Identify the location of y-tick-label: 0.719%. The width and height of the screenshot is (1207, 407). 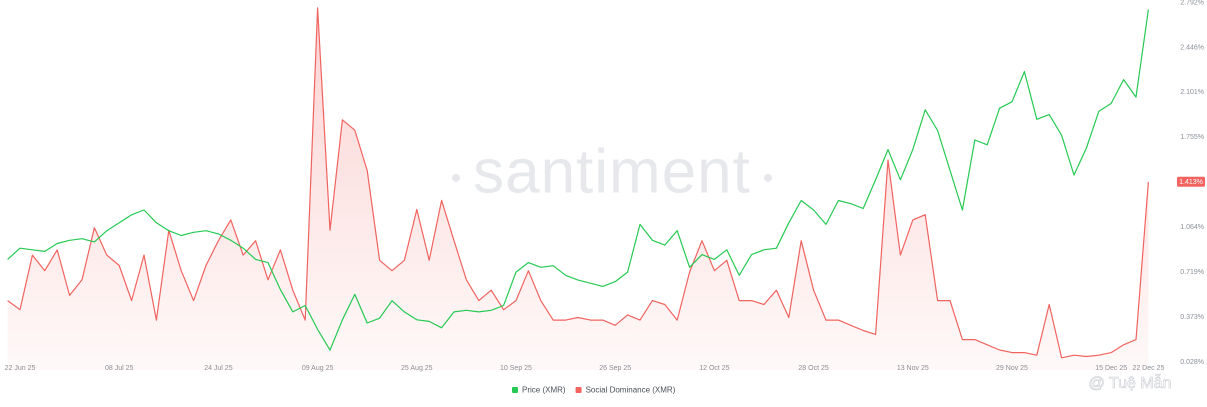
(1192, 272).